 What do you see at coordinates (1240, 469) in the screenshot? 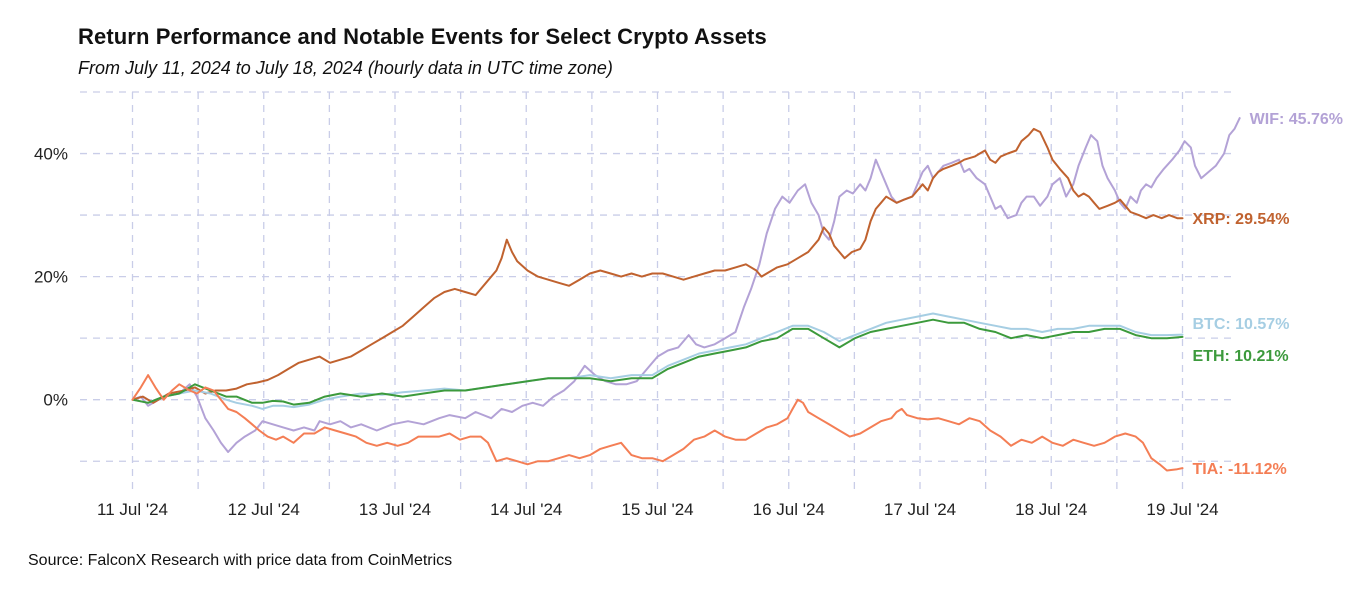
I see `series-label-tia: TIA: -11.12%` at bounding box center [1240, 469].